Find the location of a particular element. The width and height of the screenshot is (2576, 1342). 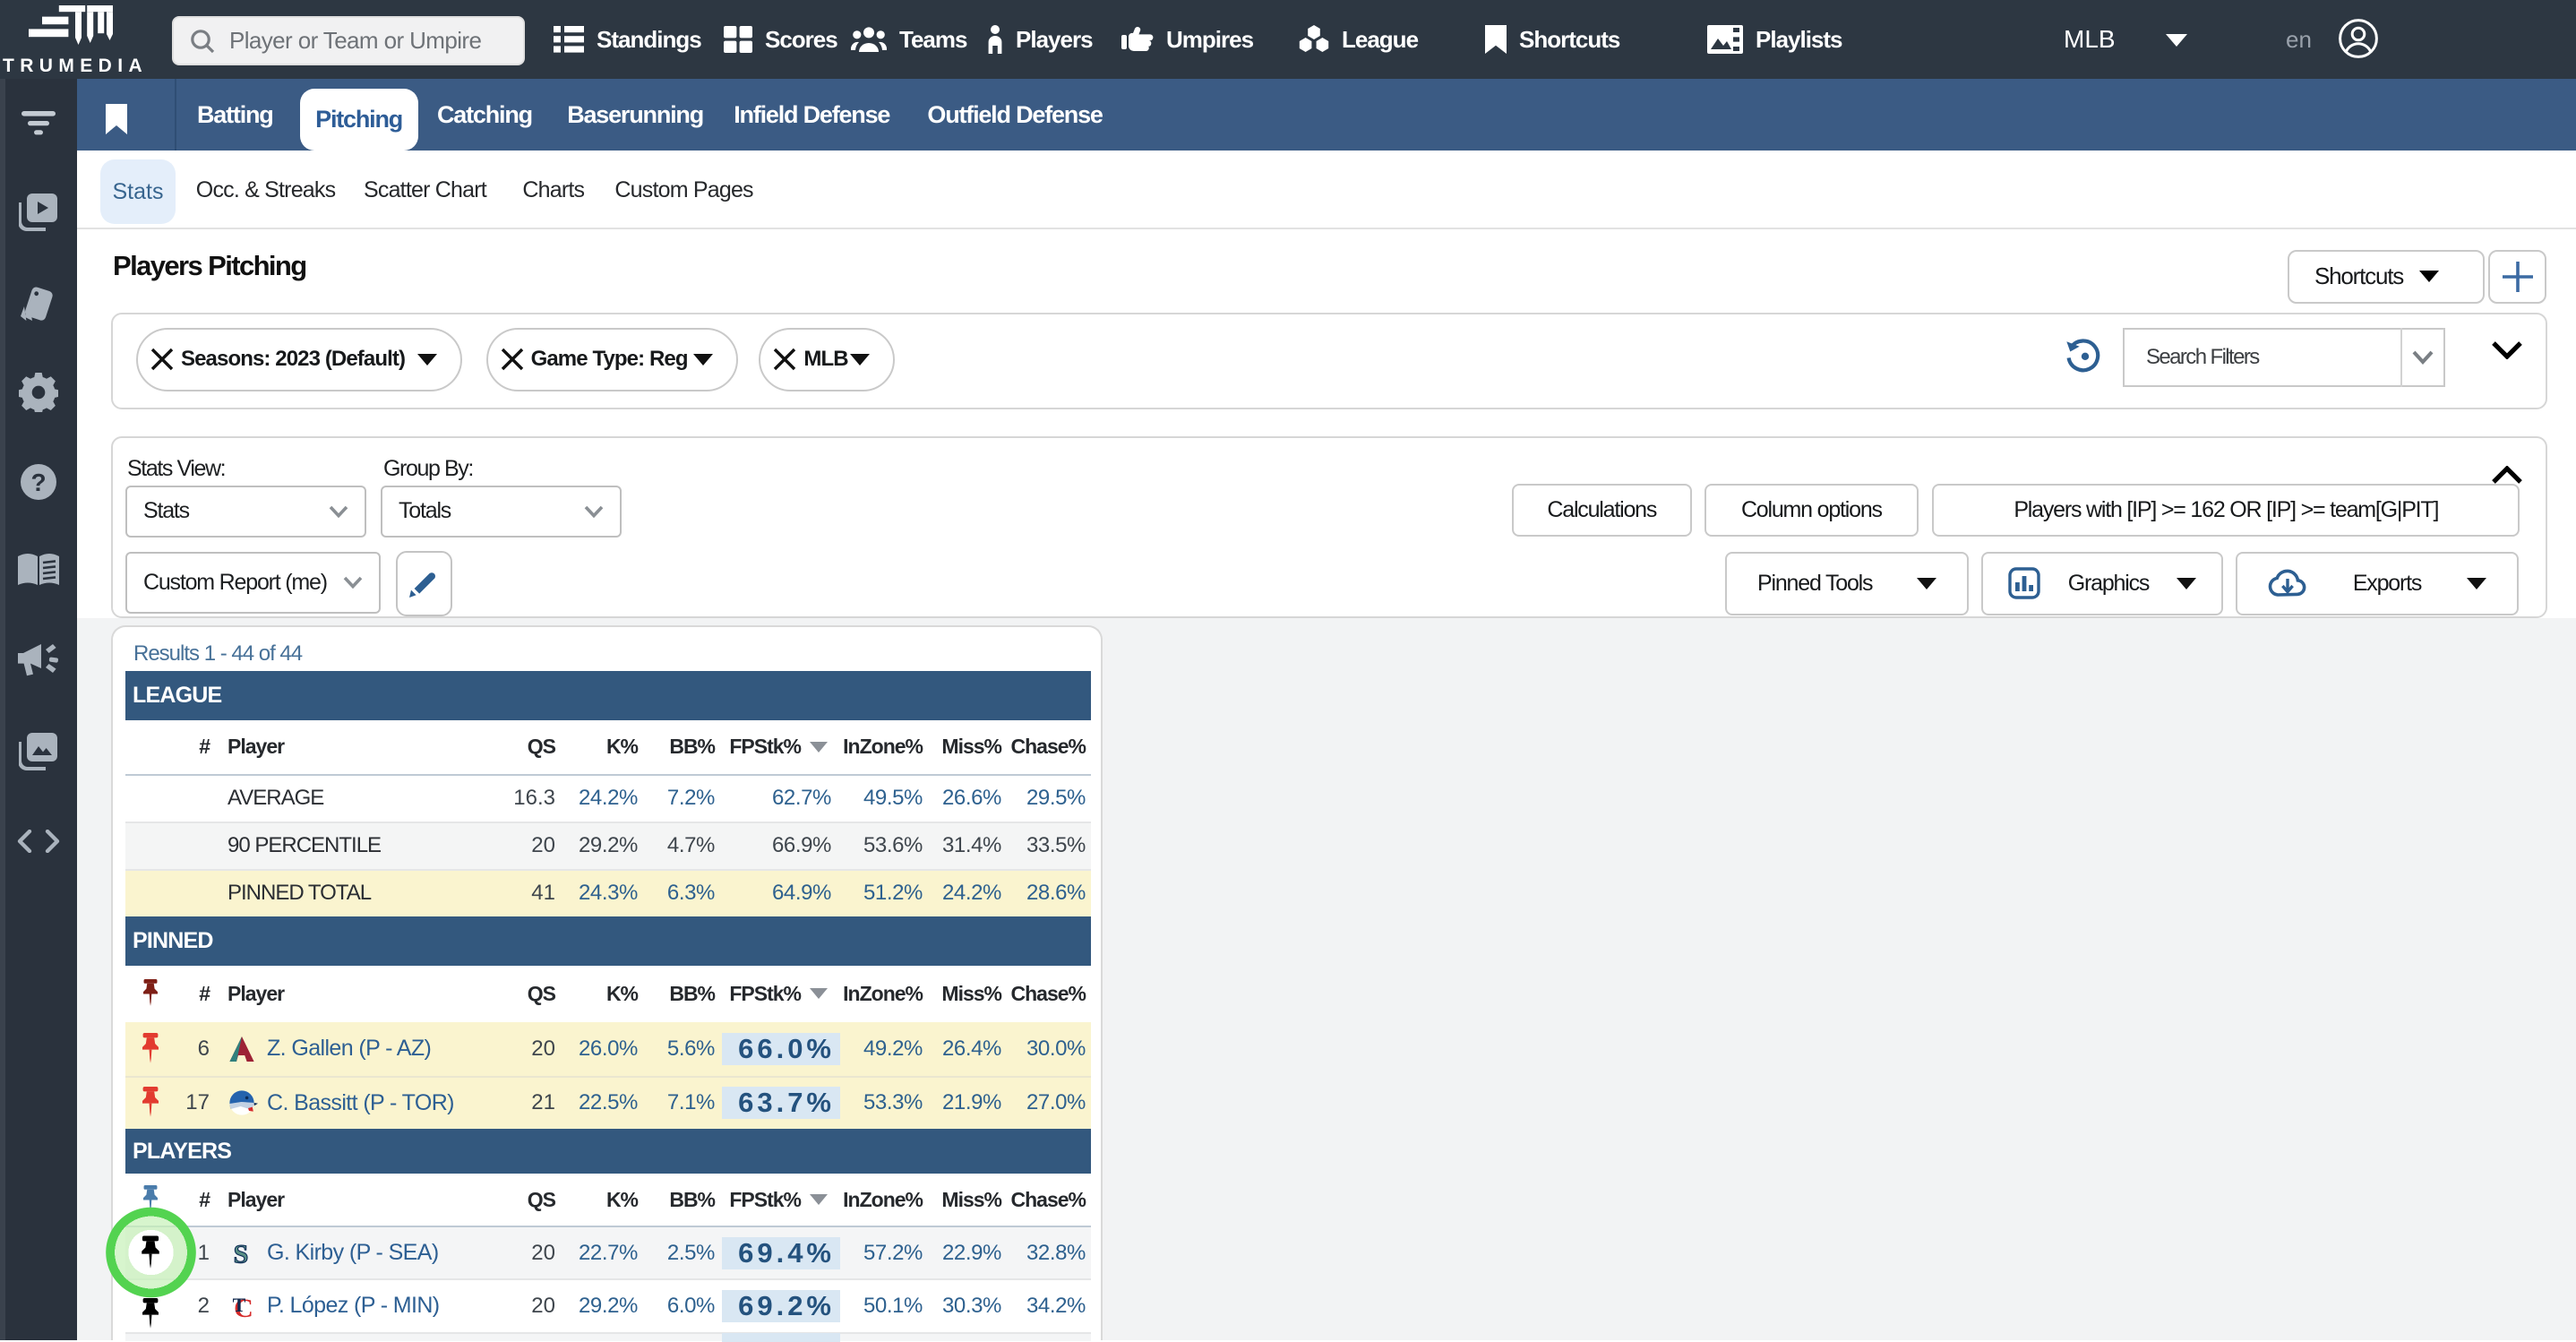

svg-text: S is located at coordinates (241, 1253).